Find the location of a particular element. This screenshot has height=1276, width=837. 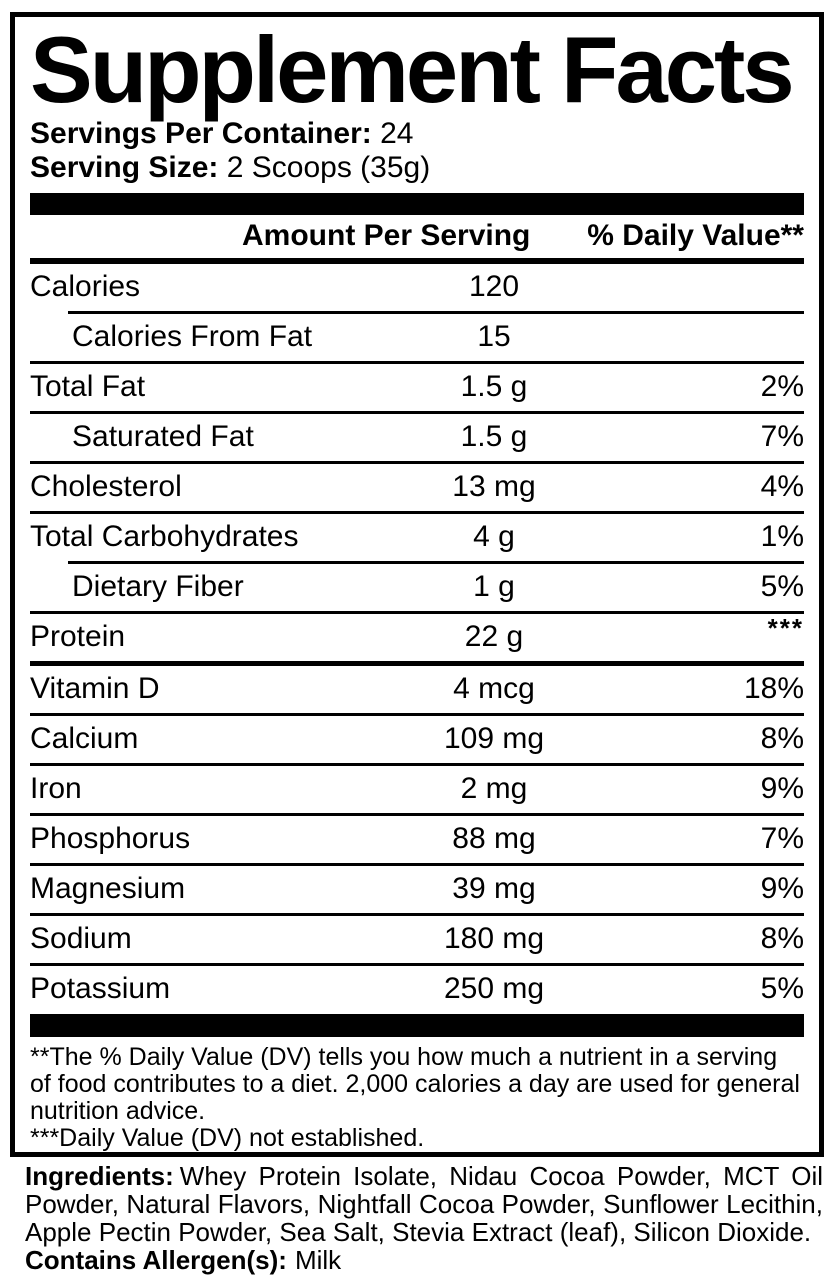

allergen-label: Contains Allergen(s): is located at coordinates (156, 1260).